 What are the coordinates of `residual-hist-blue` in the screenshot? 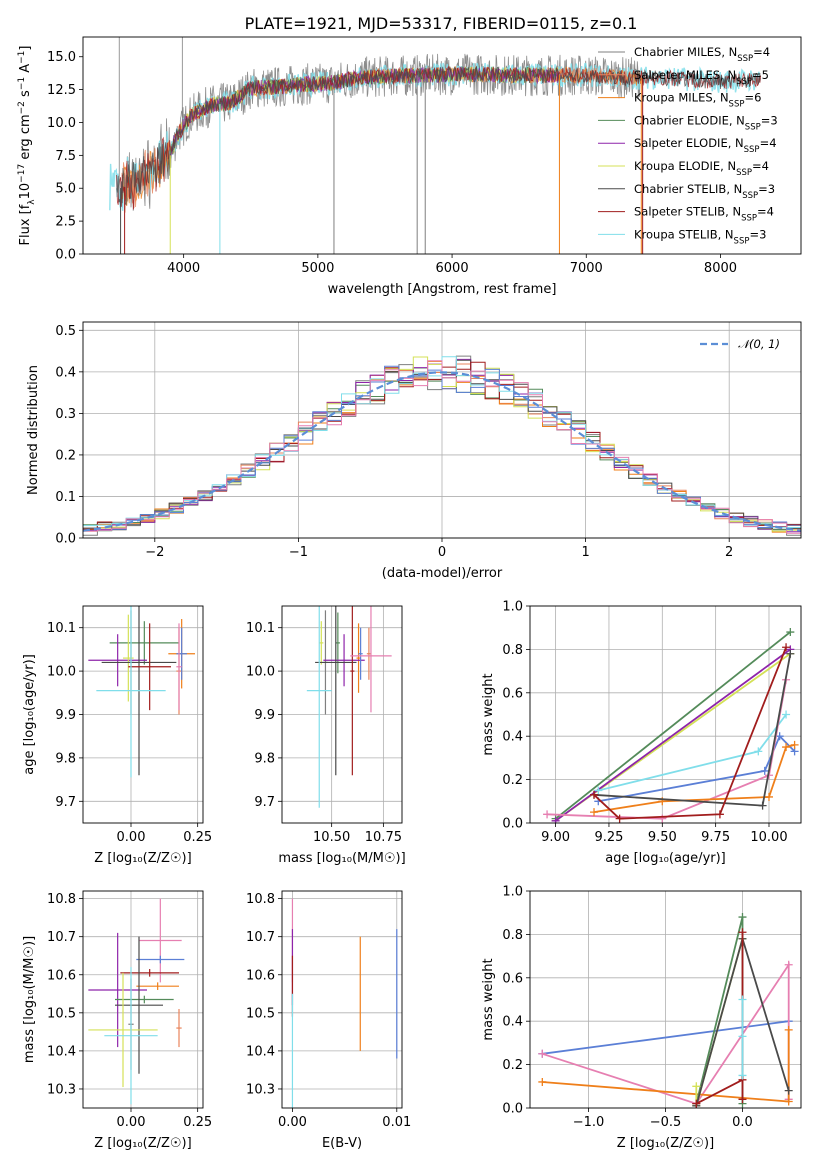 It's located at (442, 448).